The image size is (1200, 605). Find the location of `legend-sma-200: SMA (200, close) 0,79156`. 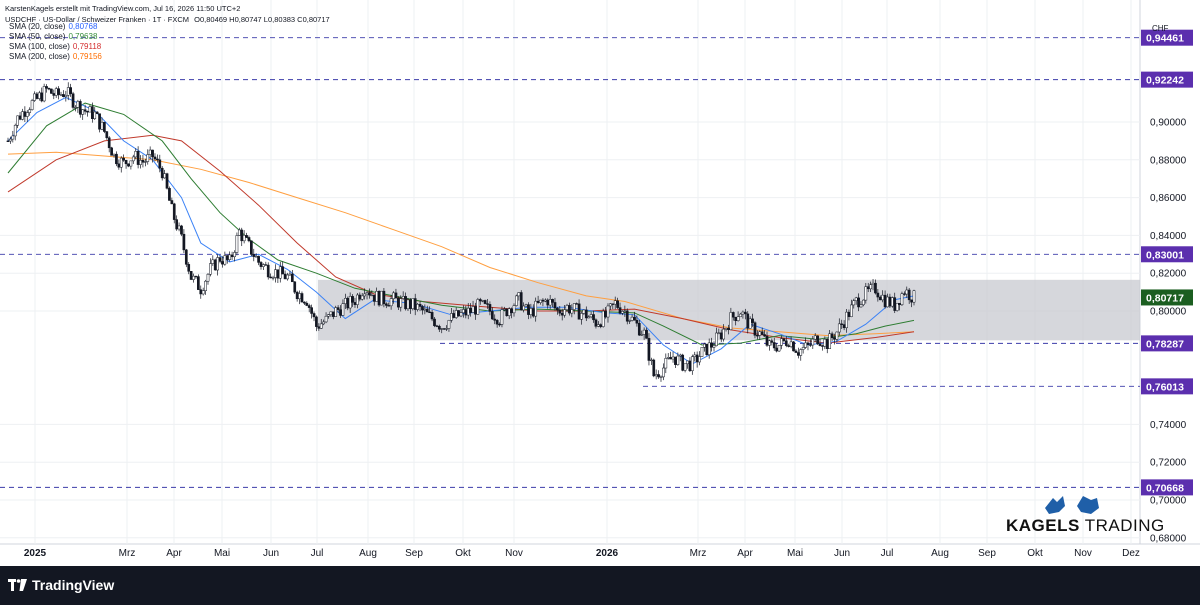

legend-sma-200: SMA (200, close) 0,79156 is located at coordinates (55, 57).